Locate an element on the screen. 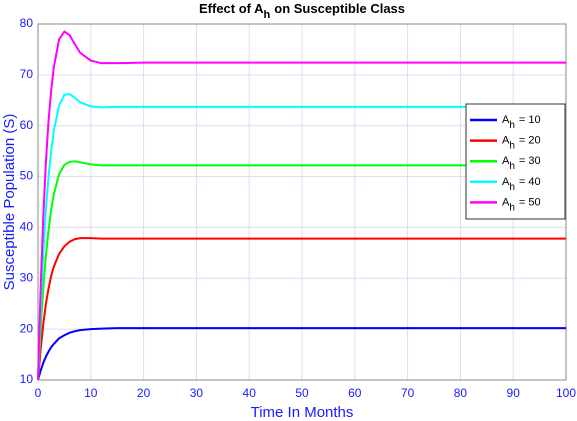  legend-label: Ah = 50 is located at coordinates (521, 204).